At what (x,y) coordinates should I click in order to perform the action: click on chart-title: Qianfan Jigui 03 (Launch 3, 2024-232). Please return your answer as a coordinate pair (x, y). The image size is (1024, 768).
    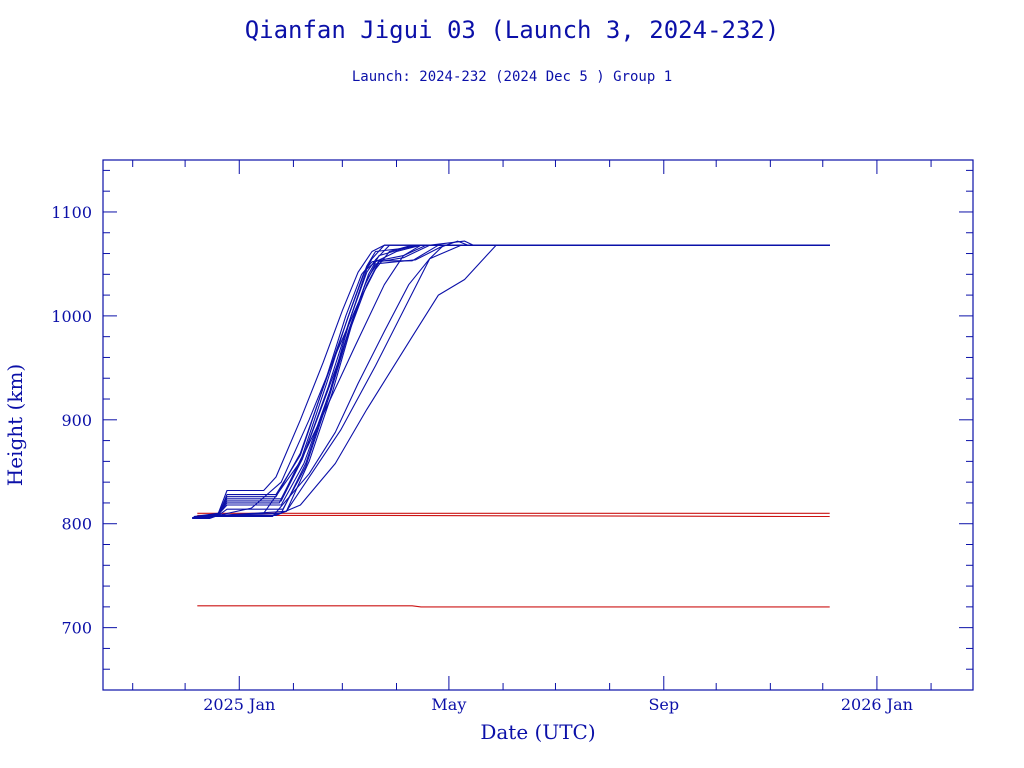
    Looking at the image, I should click on (512, 30).